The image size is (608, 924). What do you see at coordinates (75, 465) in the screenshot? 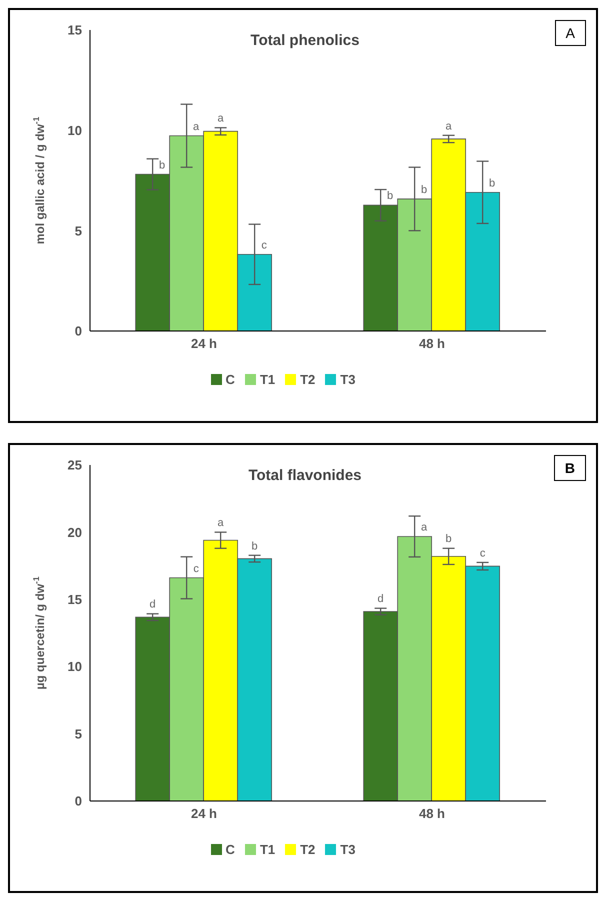
I see `y-tick-label: 25` at bounding box center [75, 465].